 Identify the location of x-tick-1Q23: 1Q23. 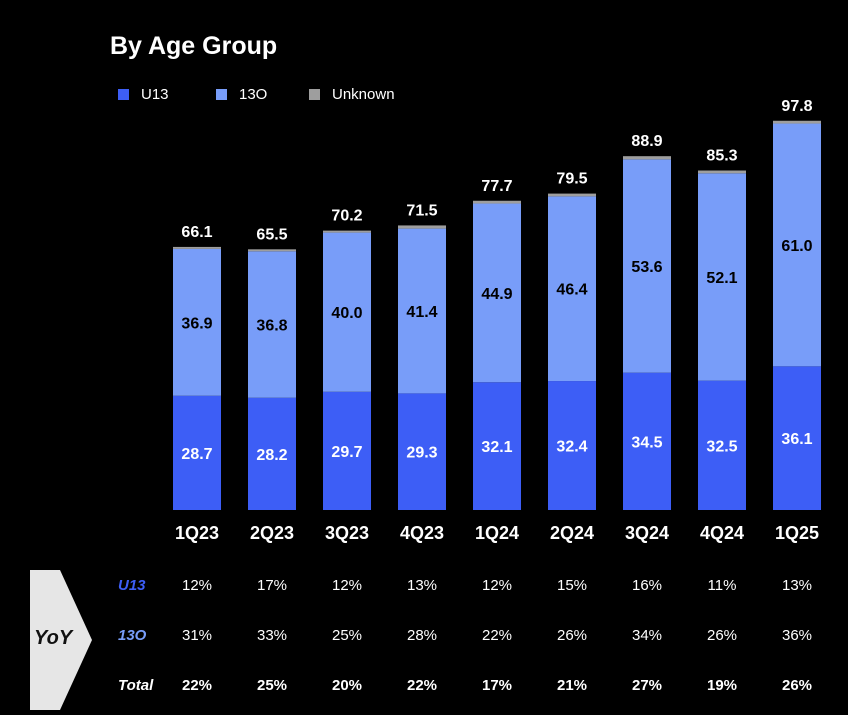
(197, 533).